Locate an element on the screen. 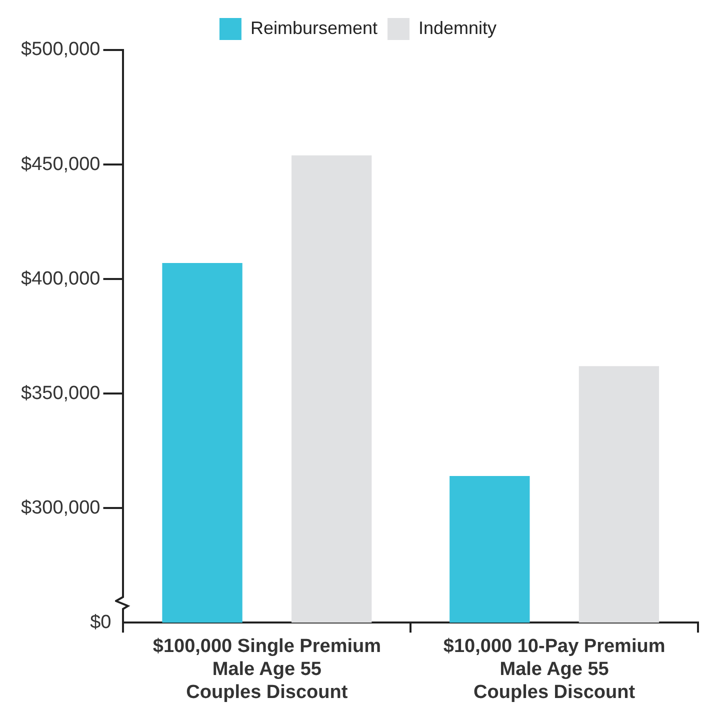 The image size is (711, 715). y-tick-label: $450,000 is located at coordinates (60, 164).